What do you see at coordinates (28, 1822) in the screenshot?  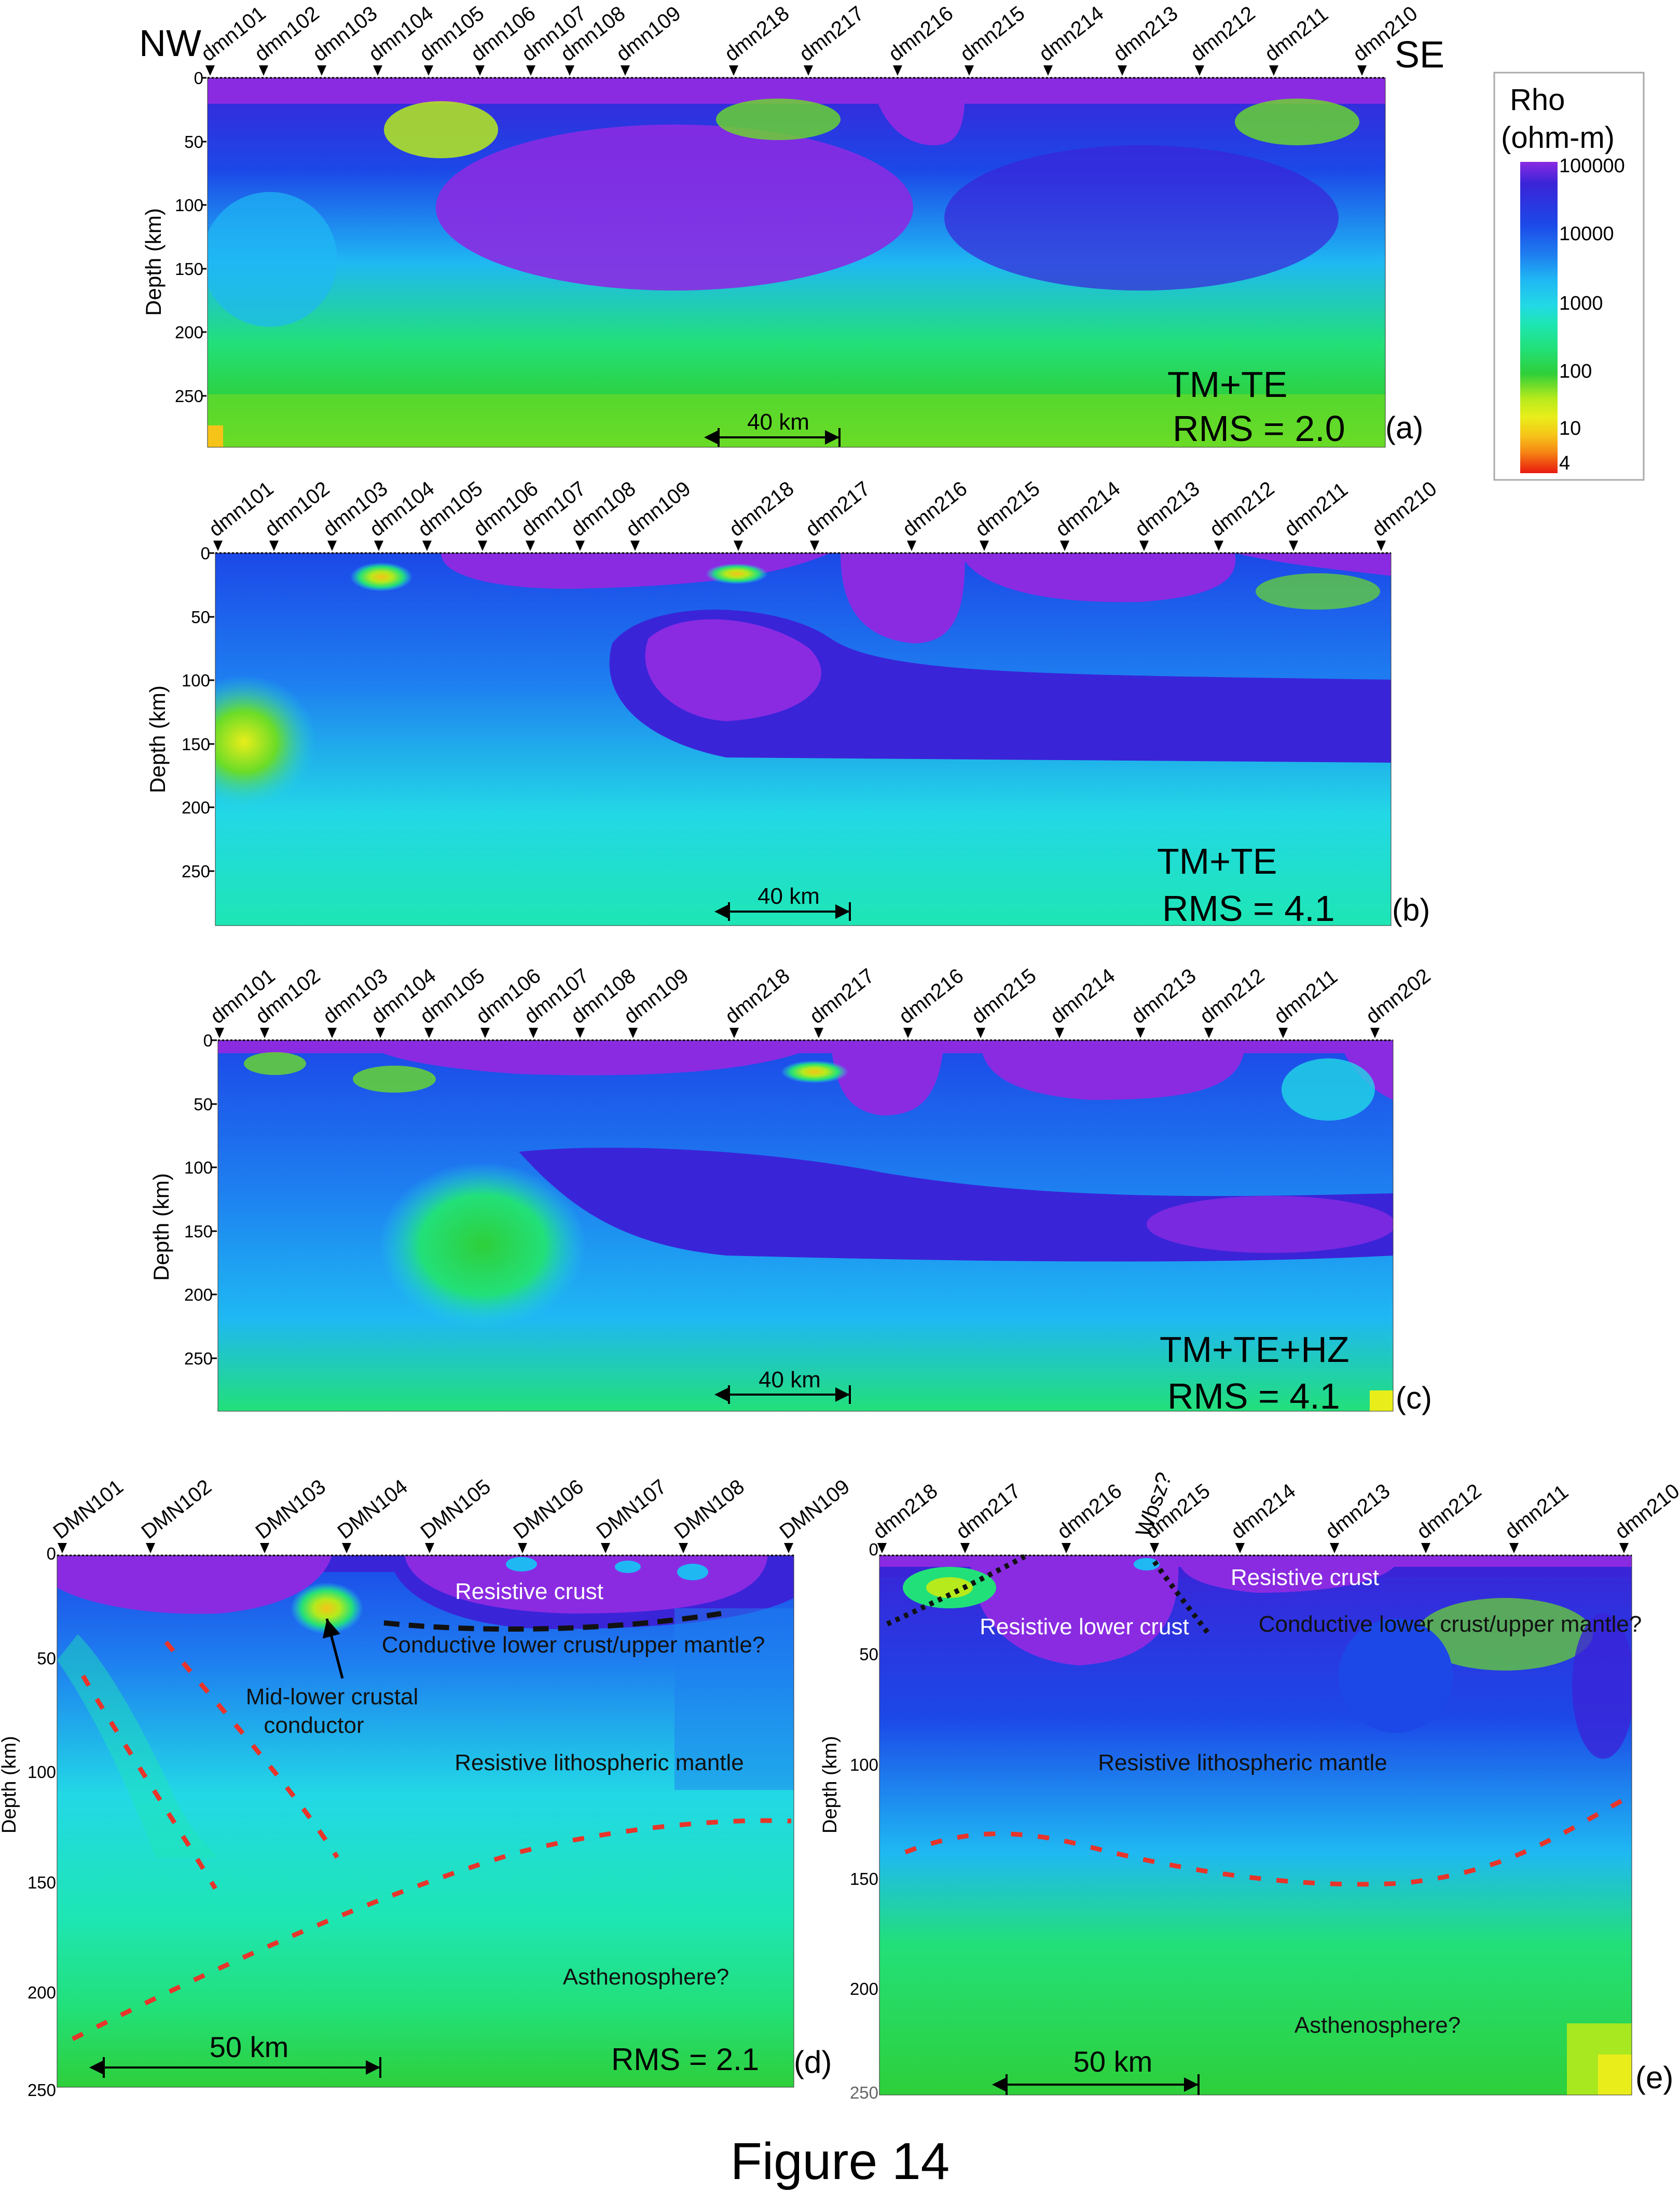 I see `panel-d-y-axis: 0 50 100 150 200 250 Depth (km)` at bounding box center [28, 1822].